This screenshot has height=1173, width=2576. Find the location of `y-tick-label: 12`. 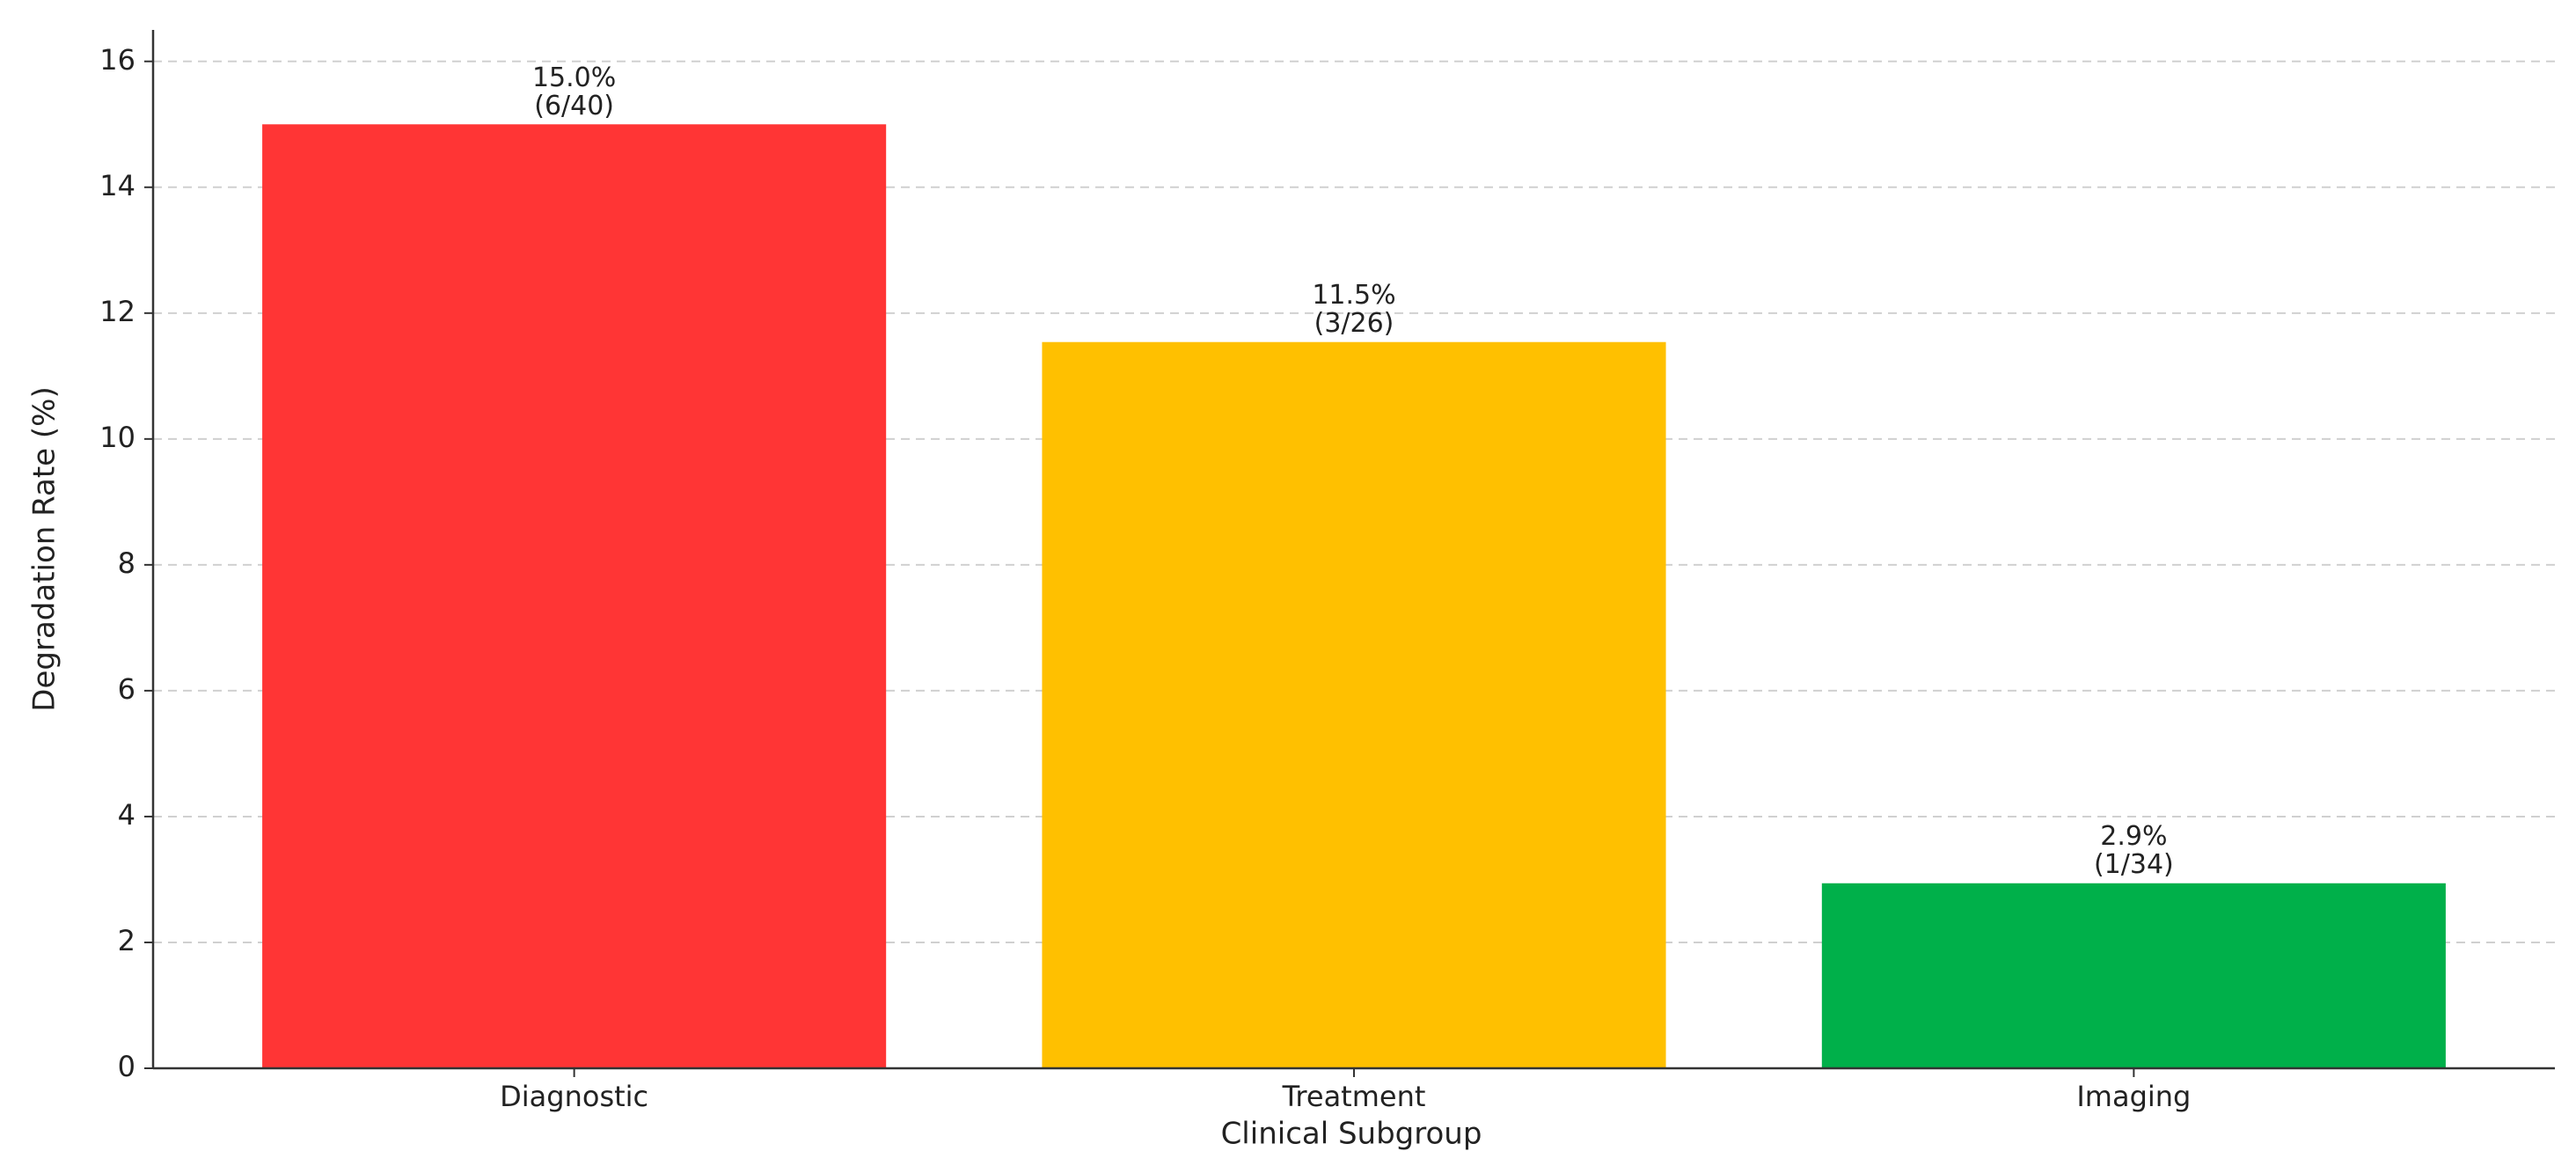

y-tick-label: 12 is located at coordinates (117, 311).